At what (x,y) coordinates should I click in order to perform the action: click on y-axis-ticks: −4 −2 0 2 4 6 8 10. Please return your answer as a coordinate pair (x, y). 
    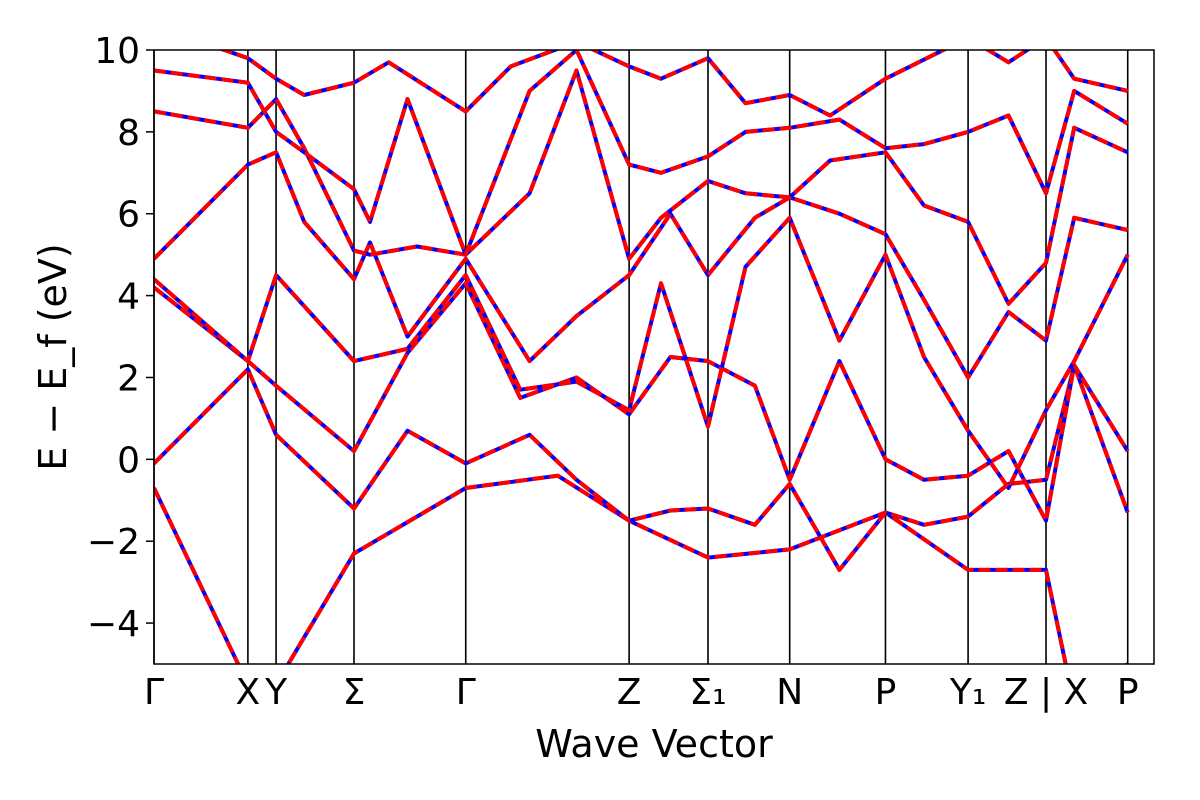
    Looking at the image, I should click on (120, 338).